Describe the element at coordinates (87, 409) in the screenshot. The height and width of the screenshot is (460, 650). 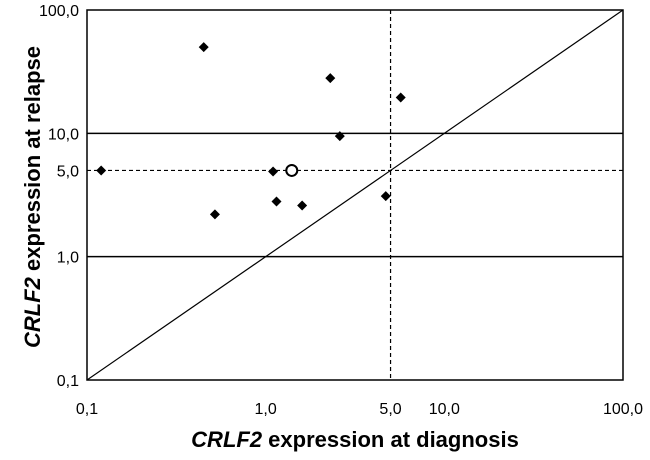
I see `x-tick-label: 0,1` at that location.